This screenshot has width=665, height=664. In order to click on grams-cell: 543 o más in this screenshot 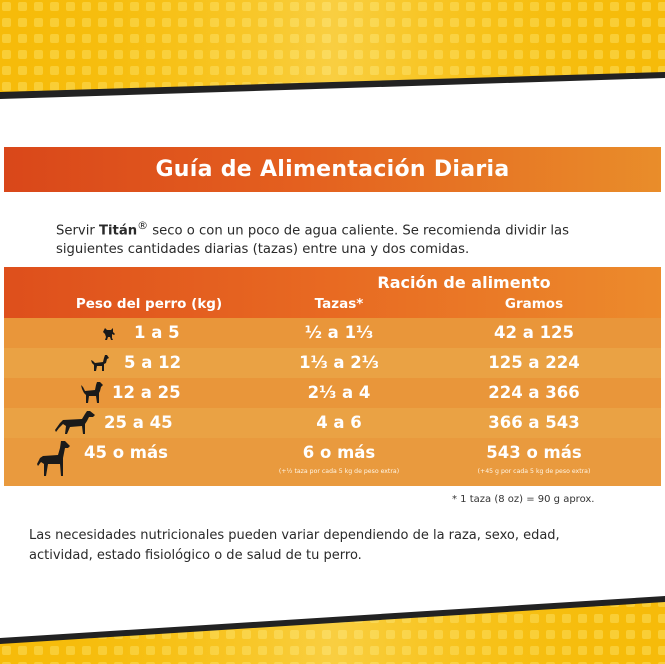, I will do `click(534, 452)`.